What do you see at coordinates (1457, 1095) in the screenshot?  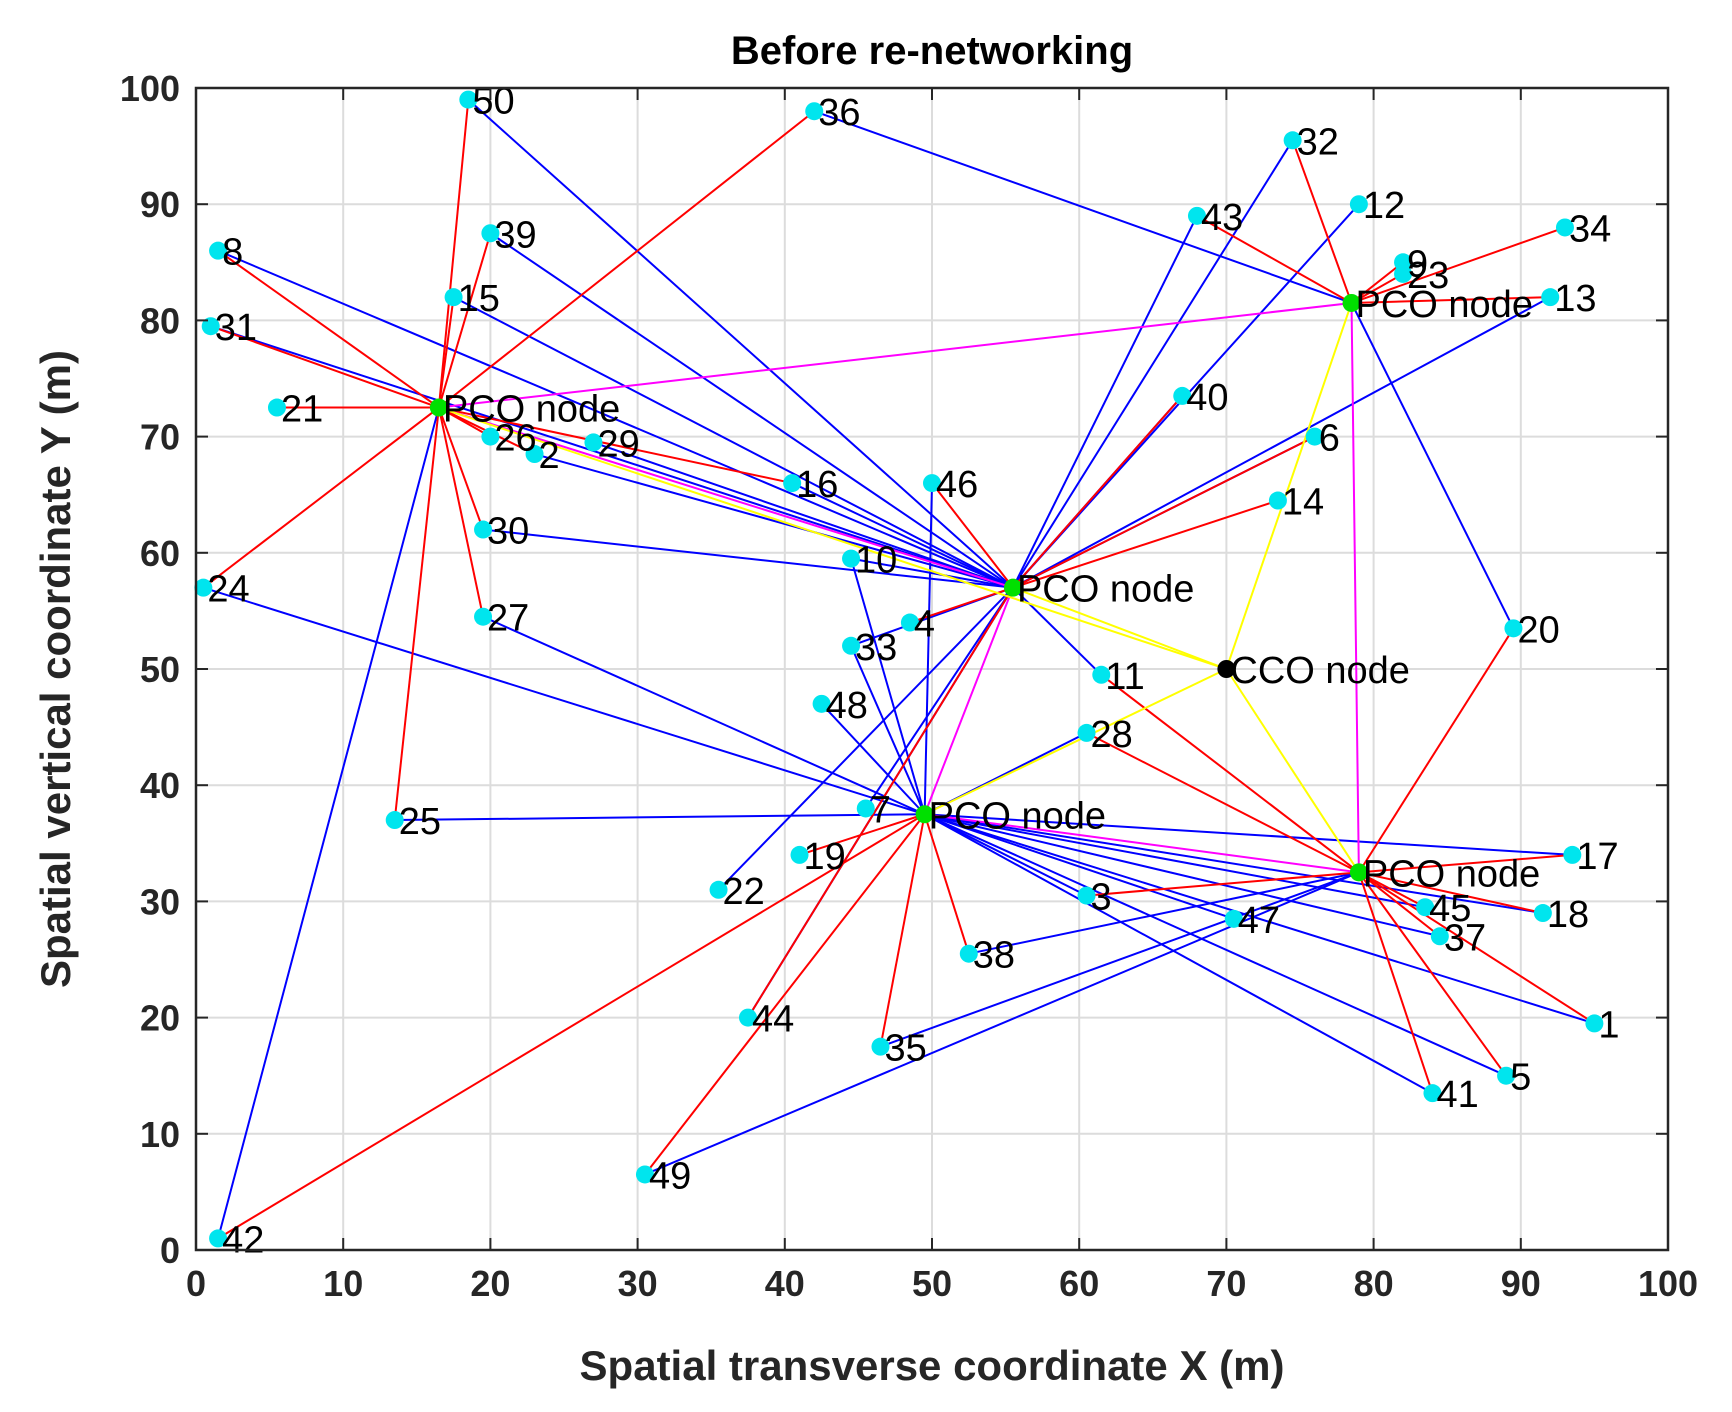 I see `station-label: 41` at bounding box center [1457, 1095].